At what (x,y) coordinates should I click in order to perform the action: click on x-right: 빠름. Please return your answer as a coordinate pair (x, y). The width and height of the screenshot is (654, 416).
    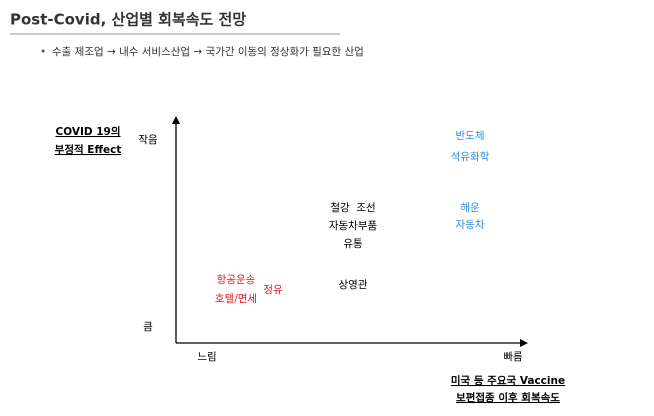
    Looking at the image, I should click on (513, 357).